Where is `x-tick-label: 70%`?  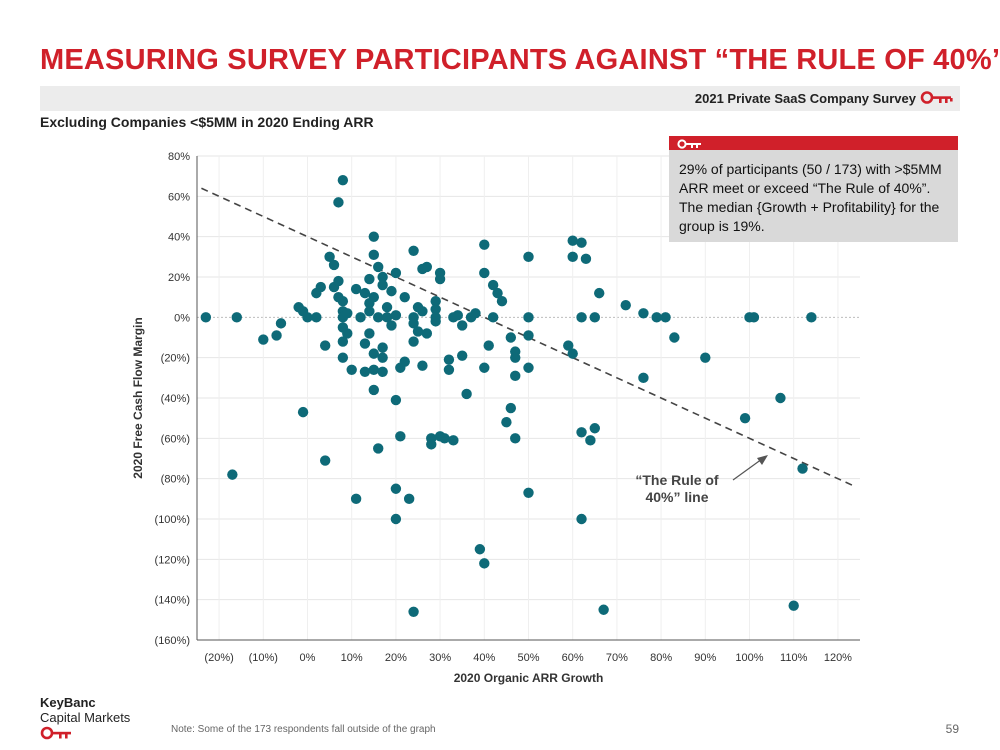
x-tick-label: 70% is located at coordinates (617, 658).